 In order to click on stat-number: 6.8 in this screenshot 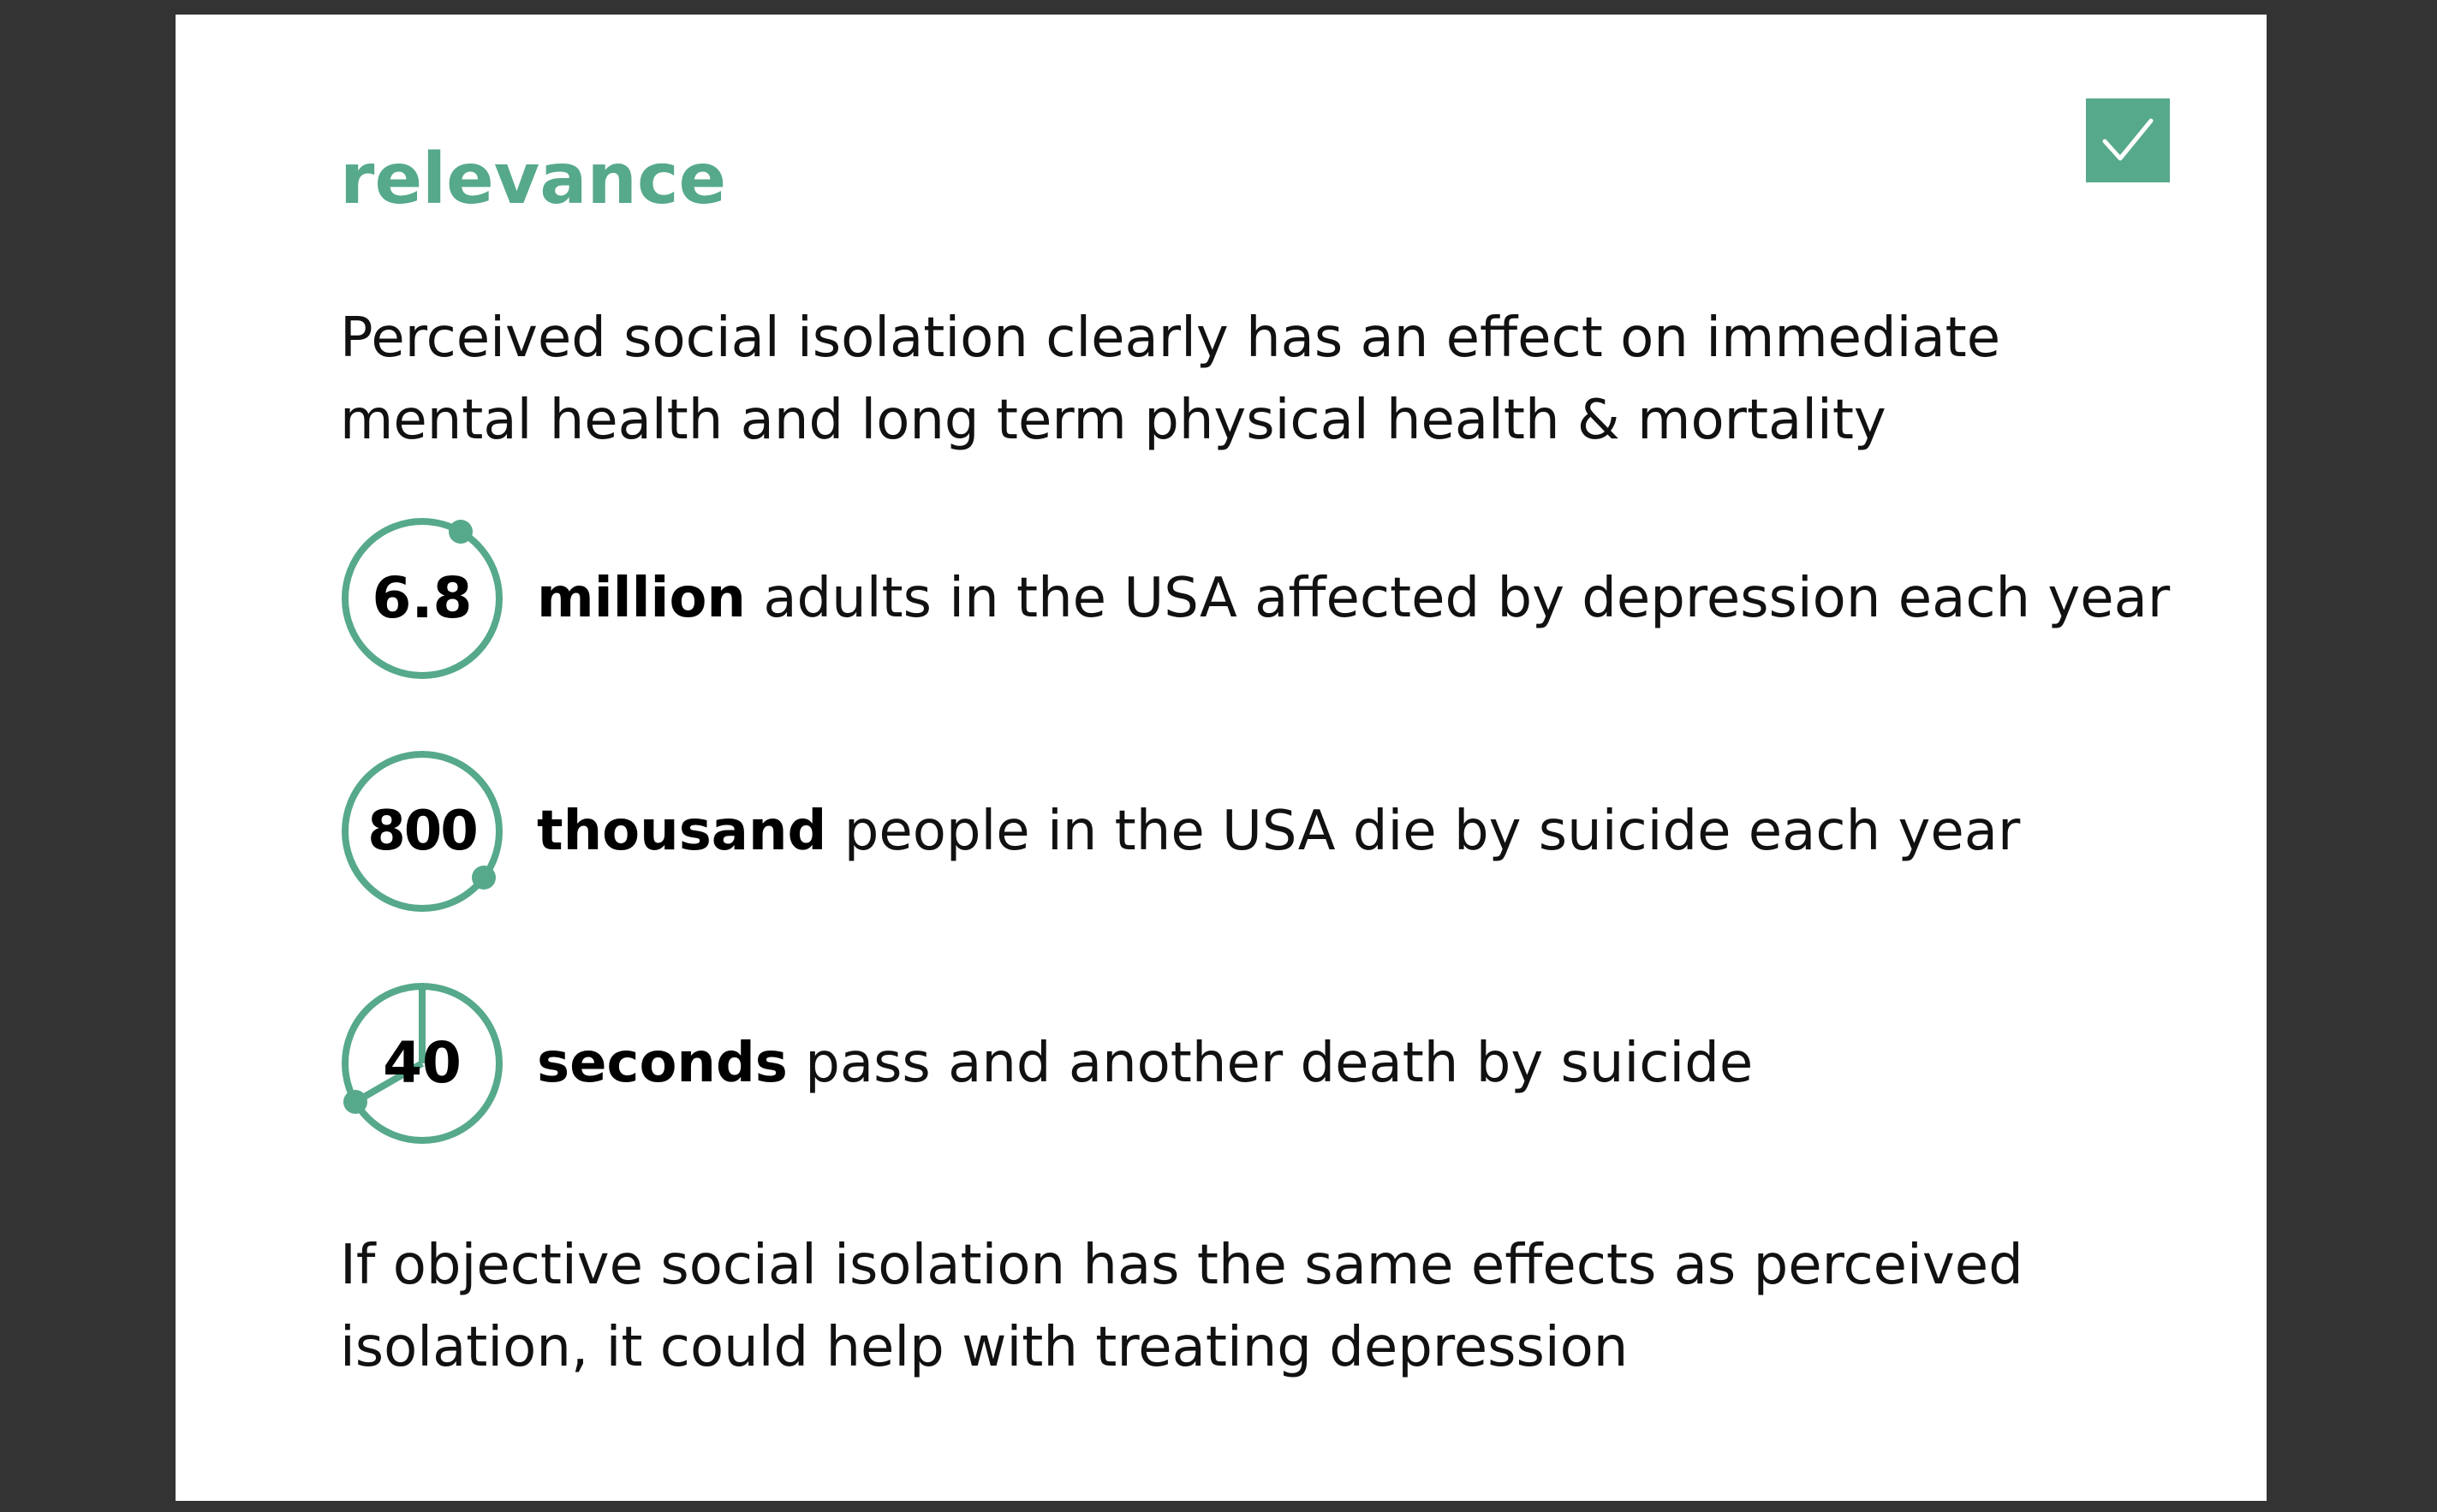, I will do `click(422, 598)`.